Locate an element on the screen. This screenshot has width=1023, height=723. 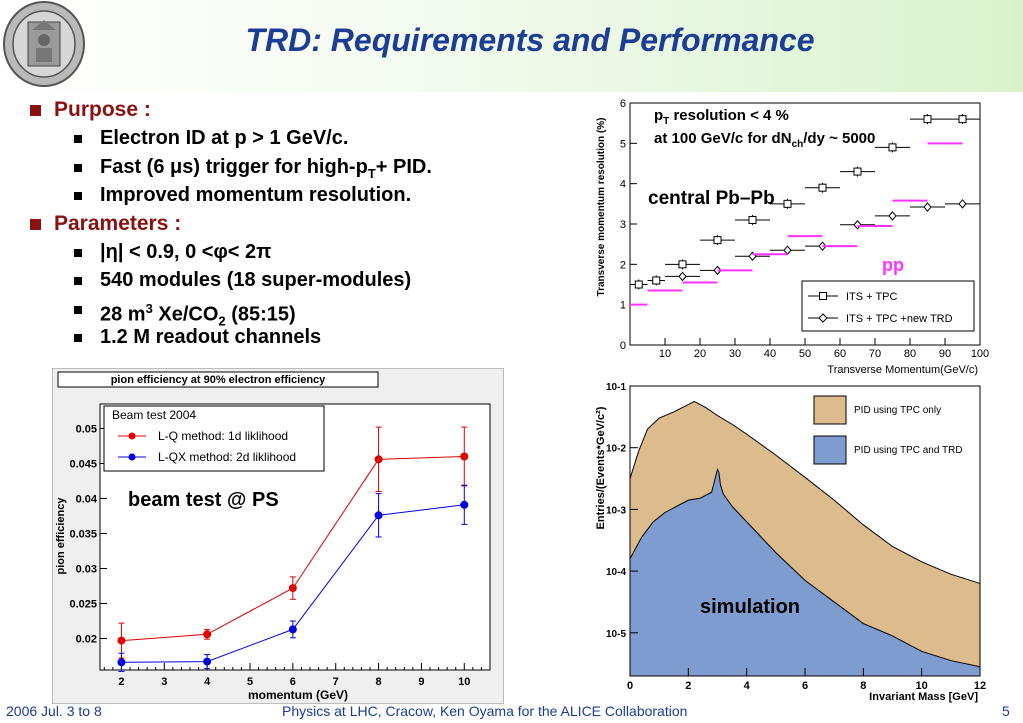
chart2-ytick-label: 3 is located at coordinates (623, 225).